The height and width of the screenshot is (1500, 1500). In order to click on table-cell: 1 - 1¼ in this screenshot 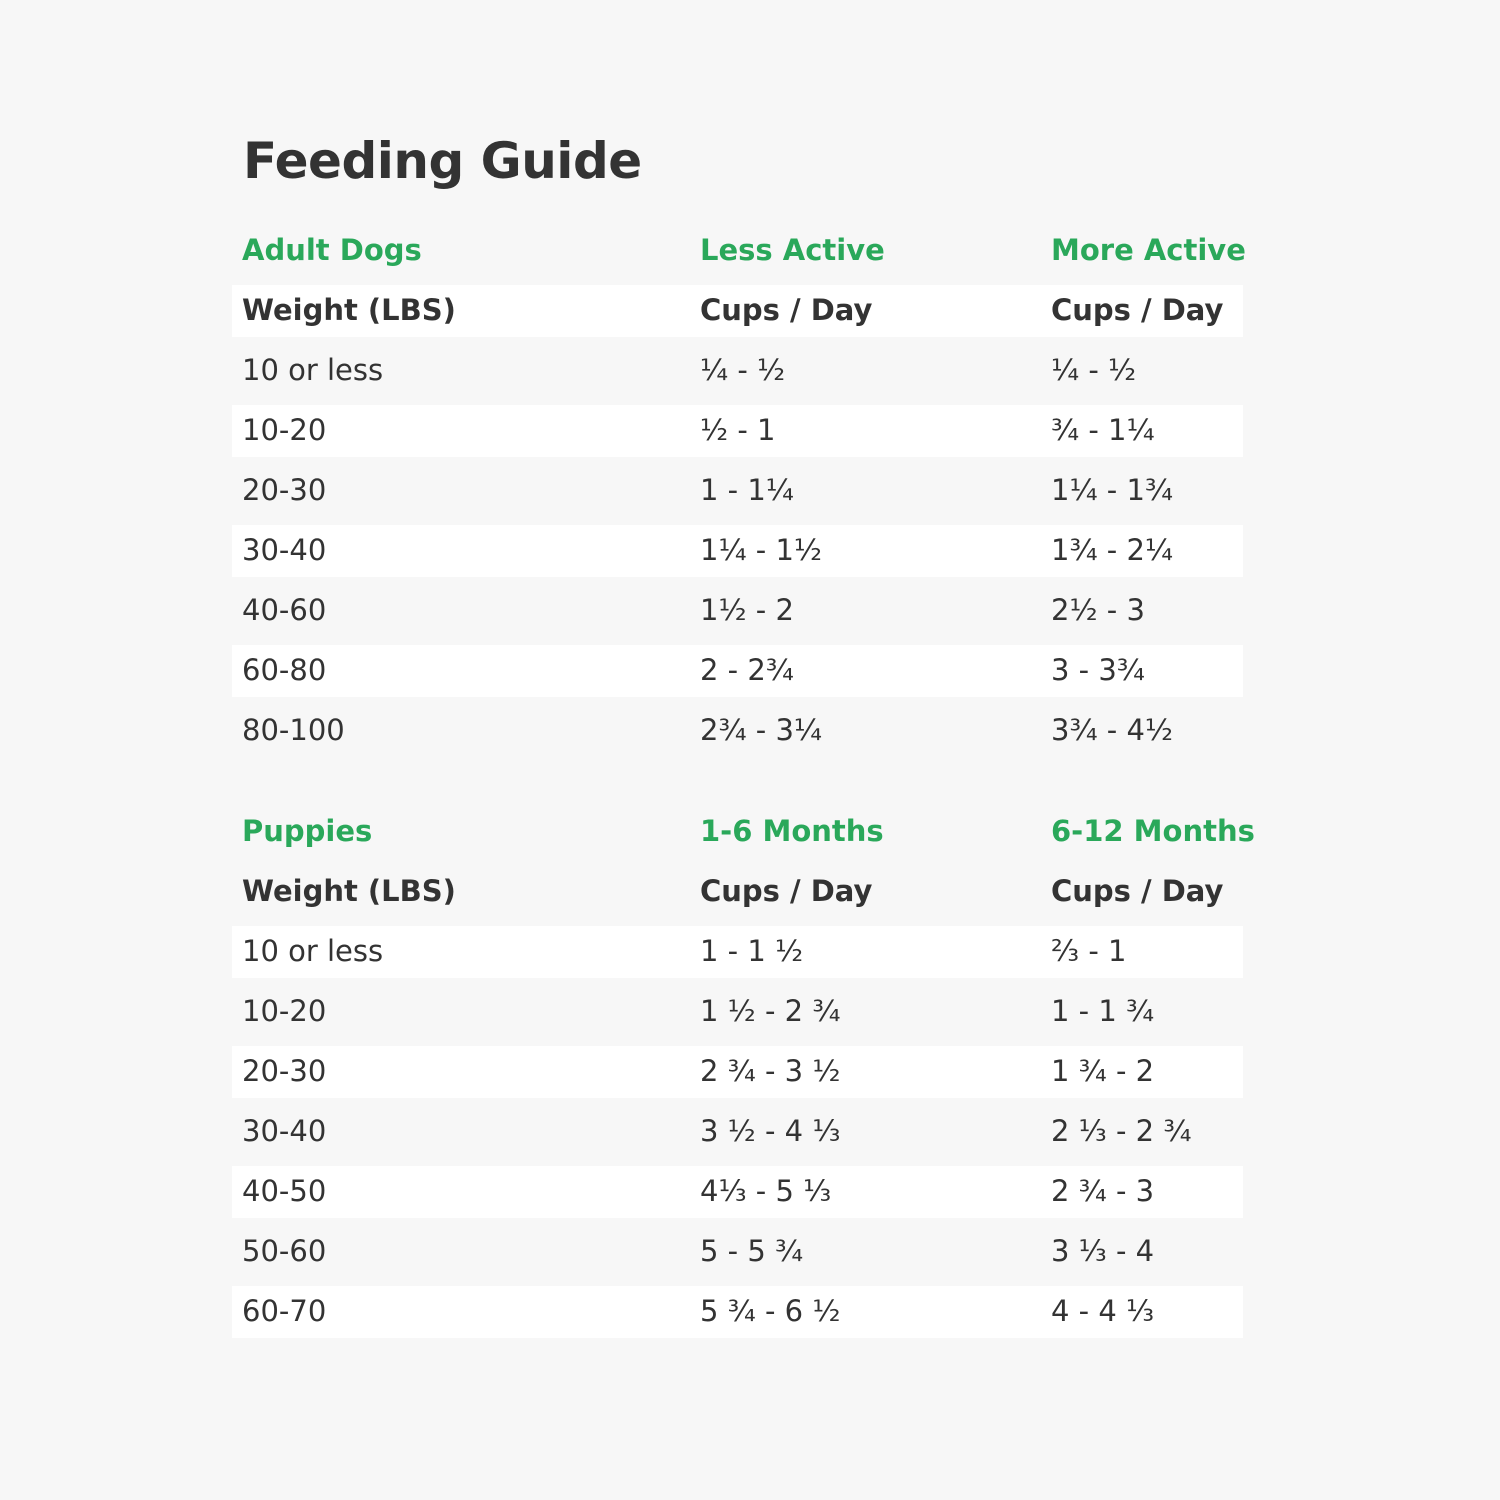, I will do `click(747, 490)`.